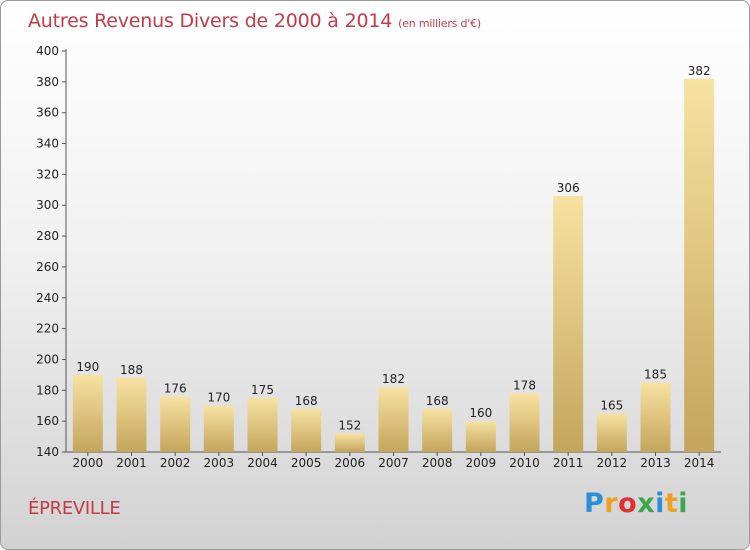 The width and height of the screenshot is (750, 550). I want to click on data-label-2000: 190, so click(87, 367).